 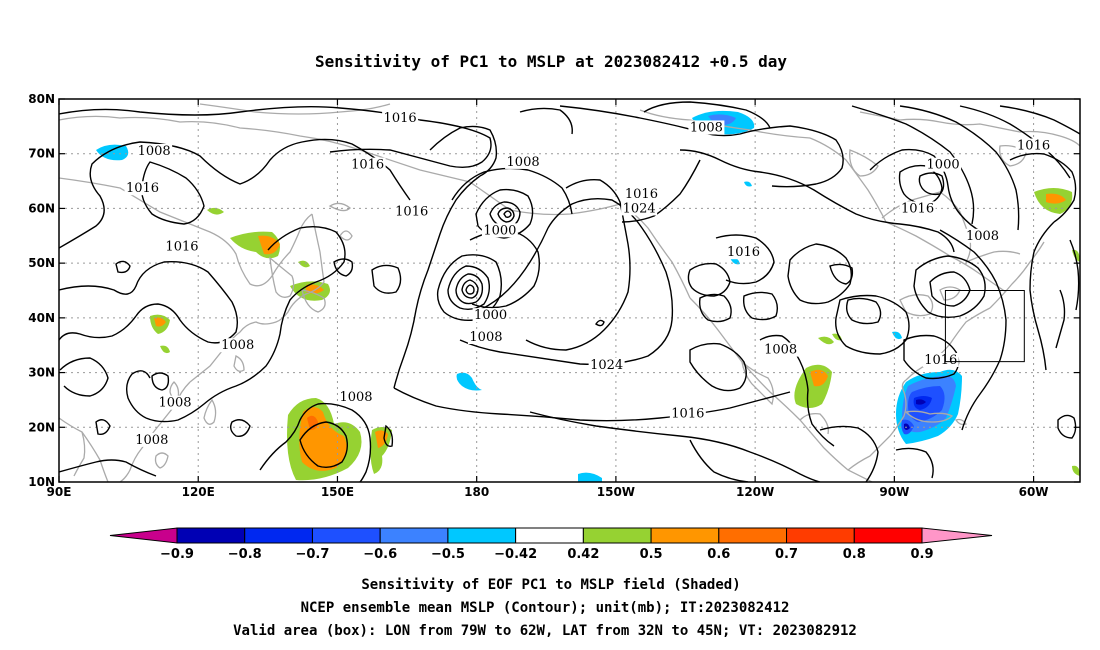 What do you see at coordinates (41, 208) in the screenshot?
I see `lat-tick-label: 60N` at bounding box center [41, 208].